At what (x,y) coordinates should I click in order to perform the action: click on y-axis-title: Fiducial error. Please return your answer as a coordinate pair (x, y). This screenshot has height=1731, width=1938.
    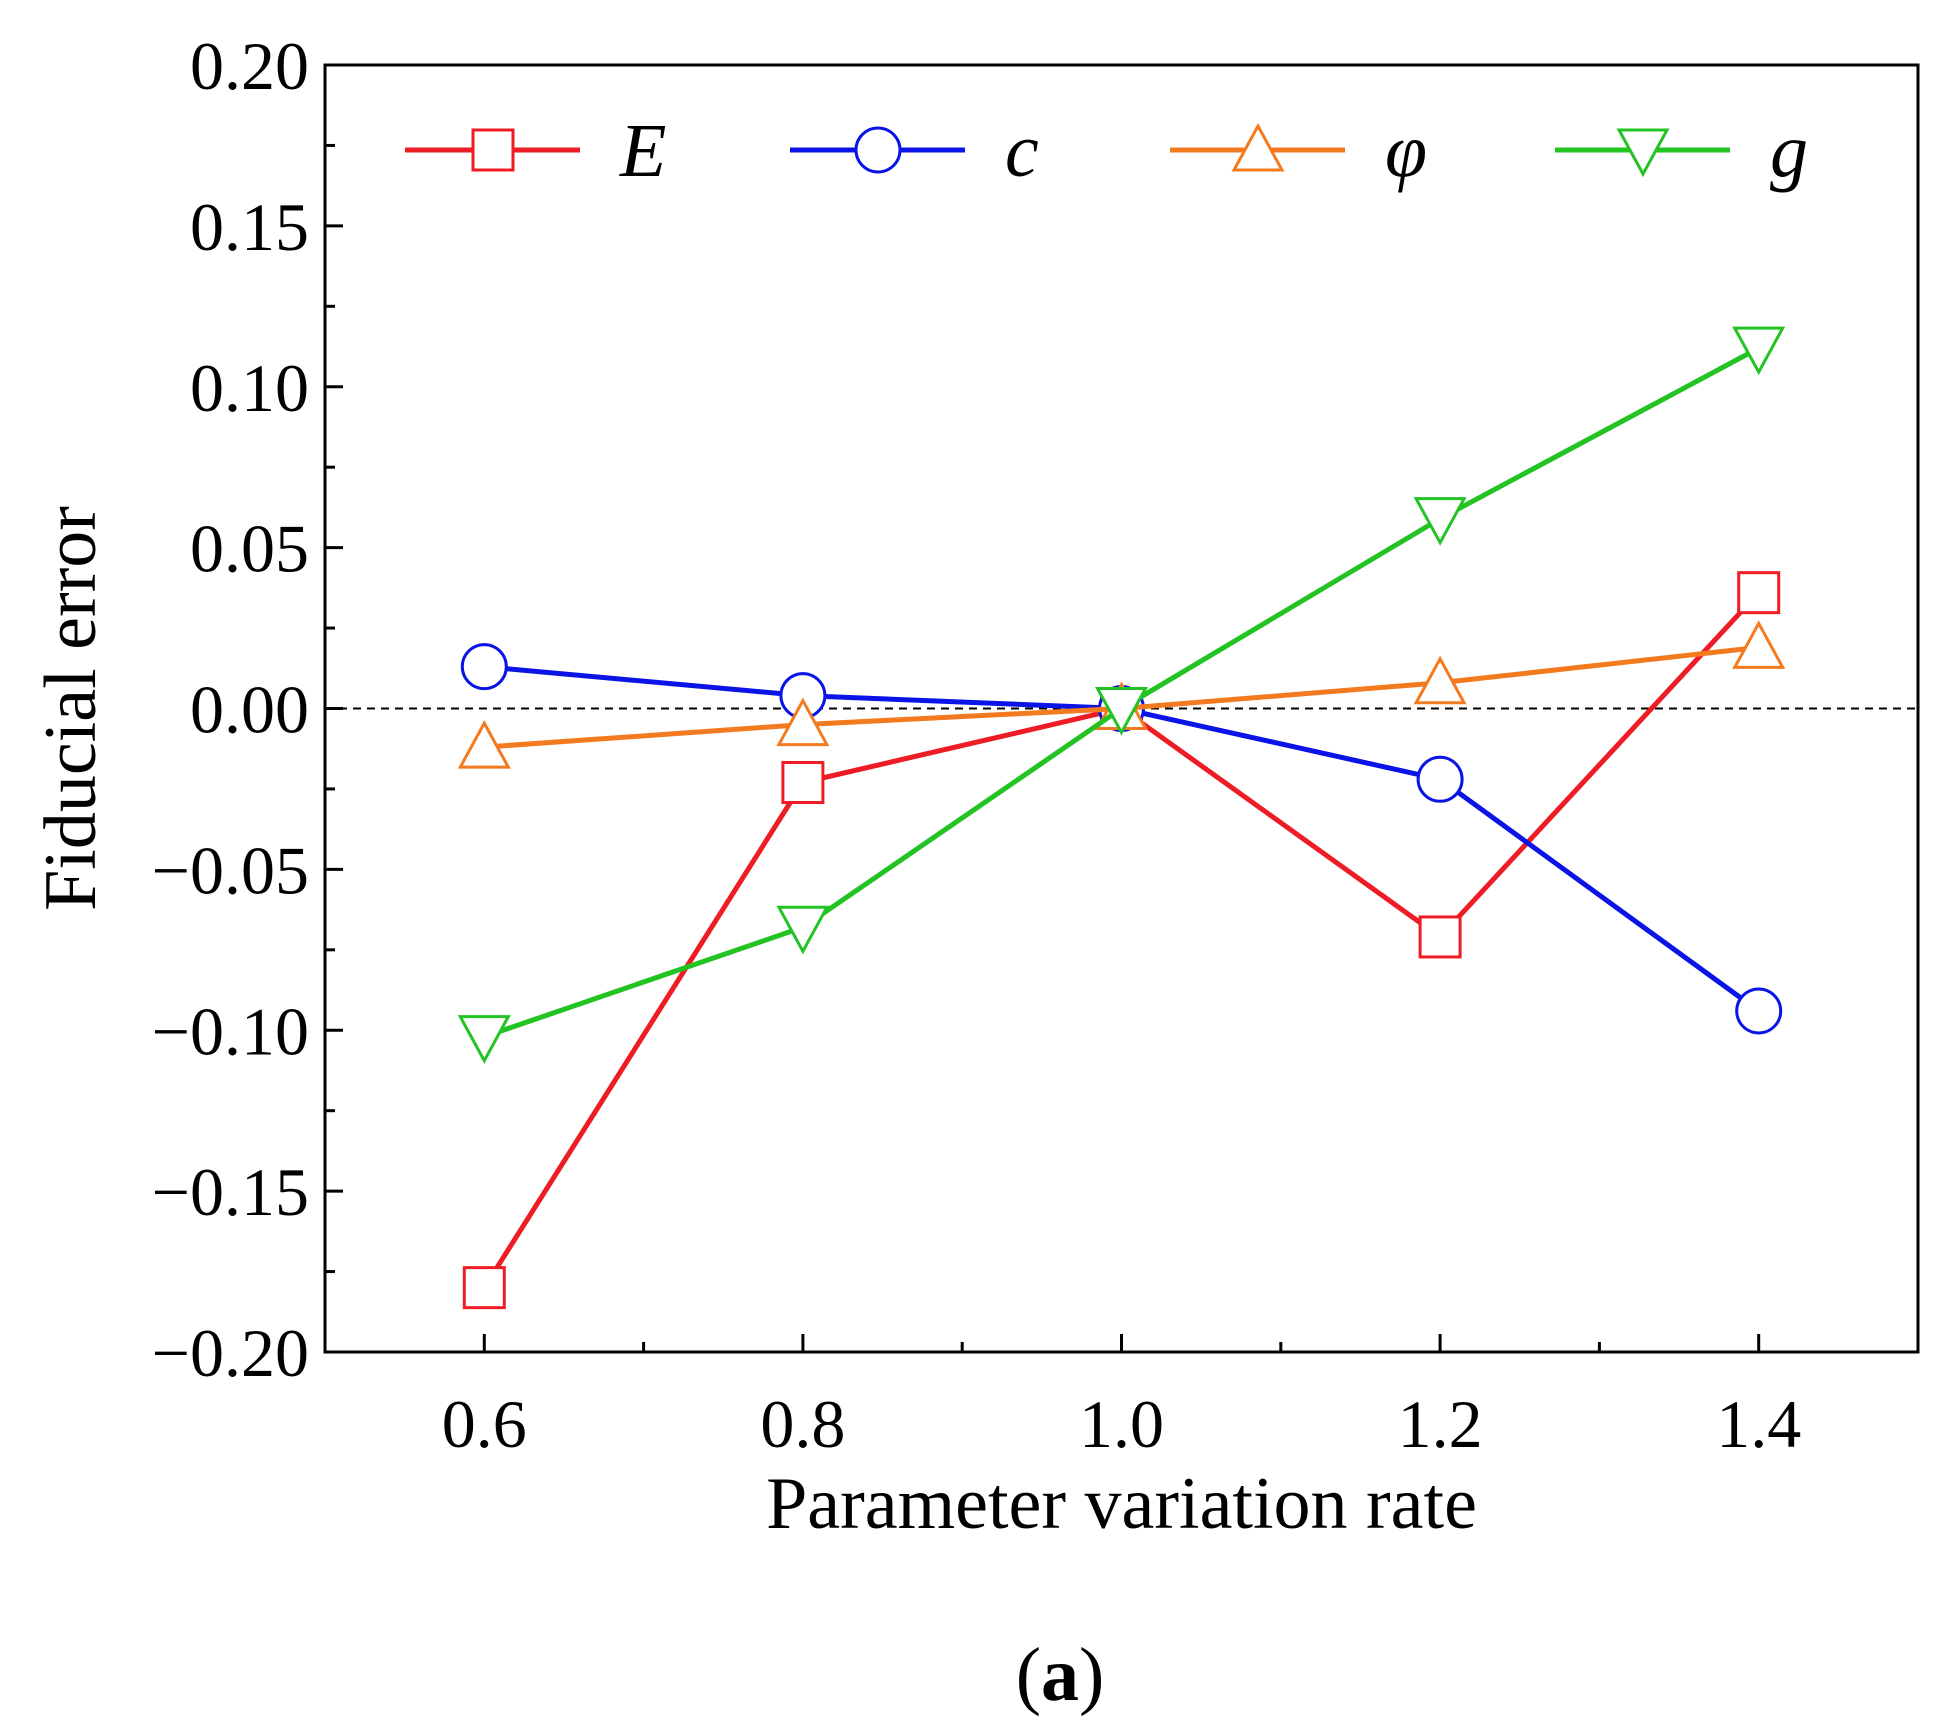
    Looking at the image, I should click on (71, 708).